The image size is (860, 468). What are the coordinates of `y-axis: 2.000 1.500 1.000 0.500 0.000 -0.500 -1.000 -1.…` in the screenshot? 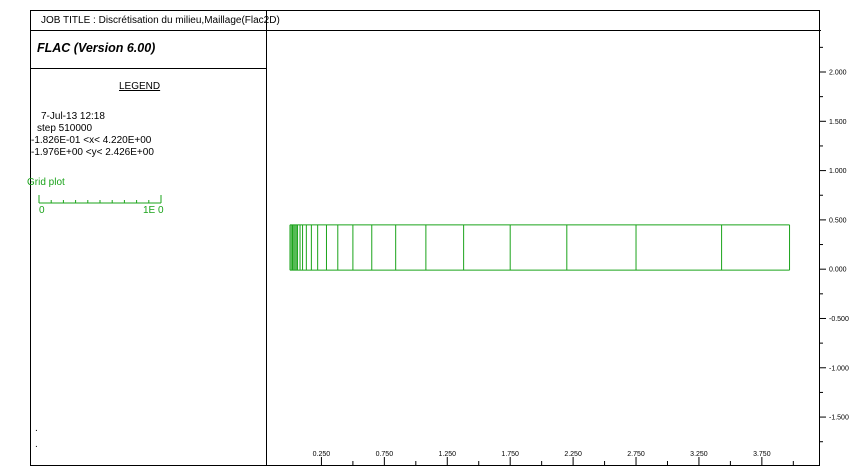 It's located at (834, 244).